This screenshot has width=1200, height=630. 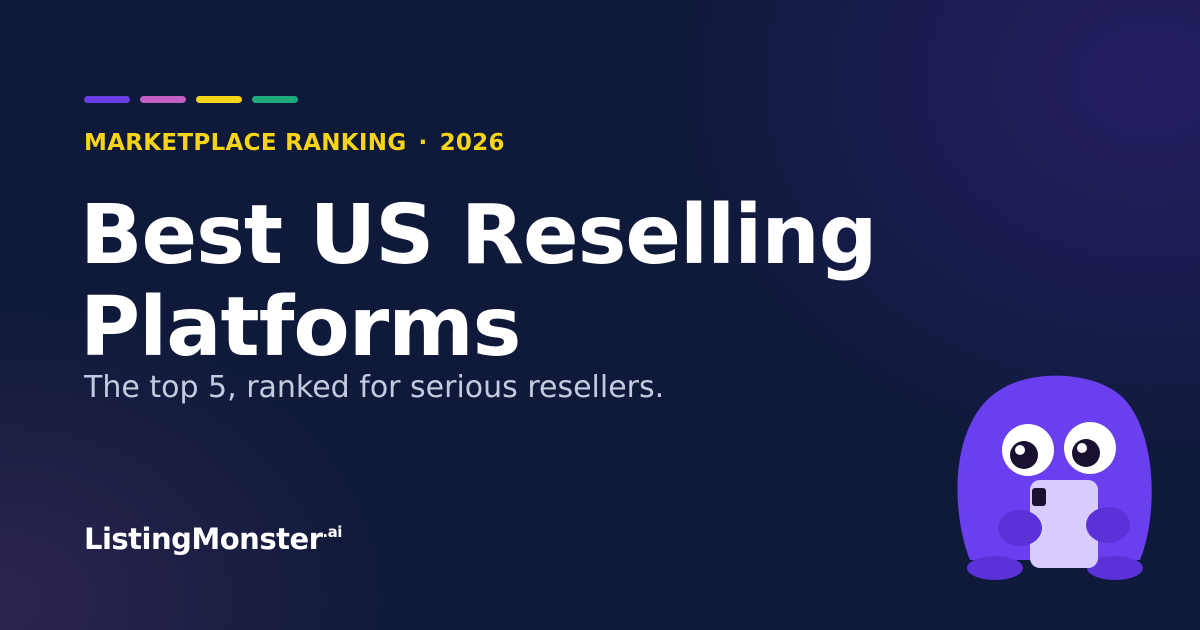 I want to click on subtitle: The top 5, ranked for serious resellers., so click(x=374, y=387).